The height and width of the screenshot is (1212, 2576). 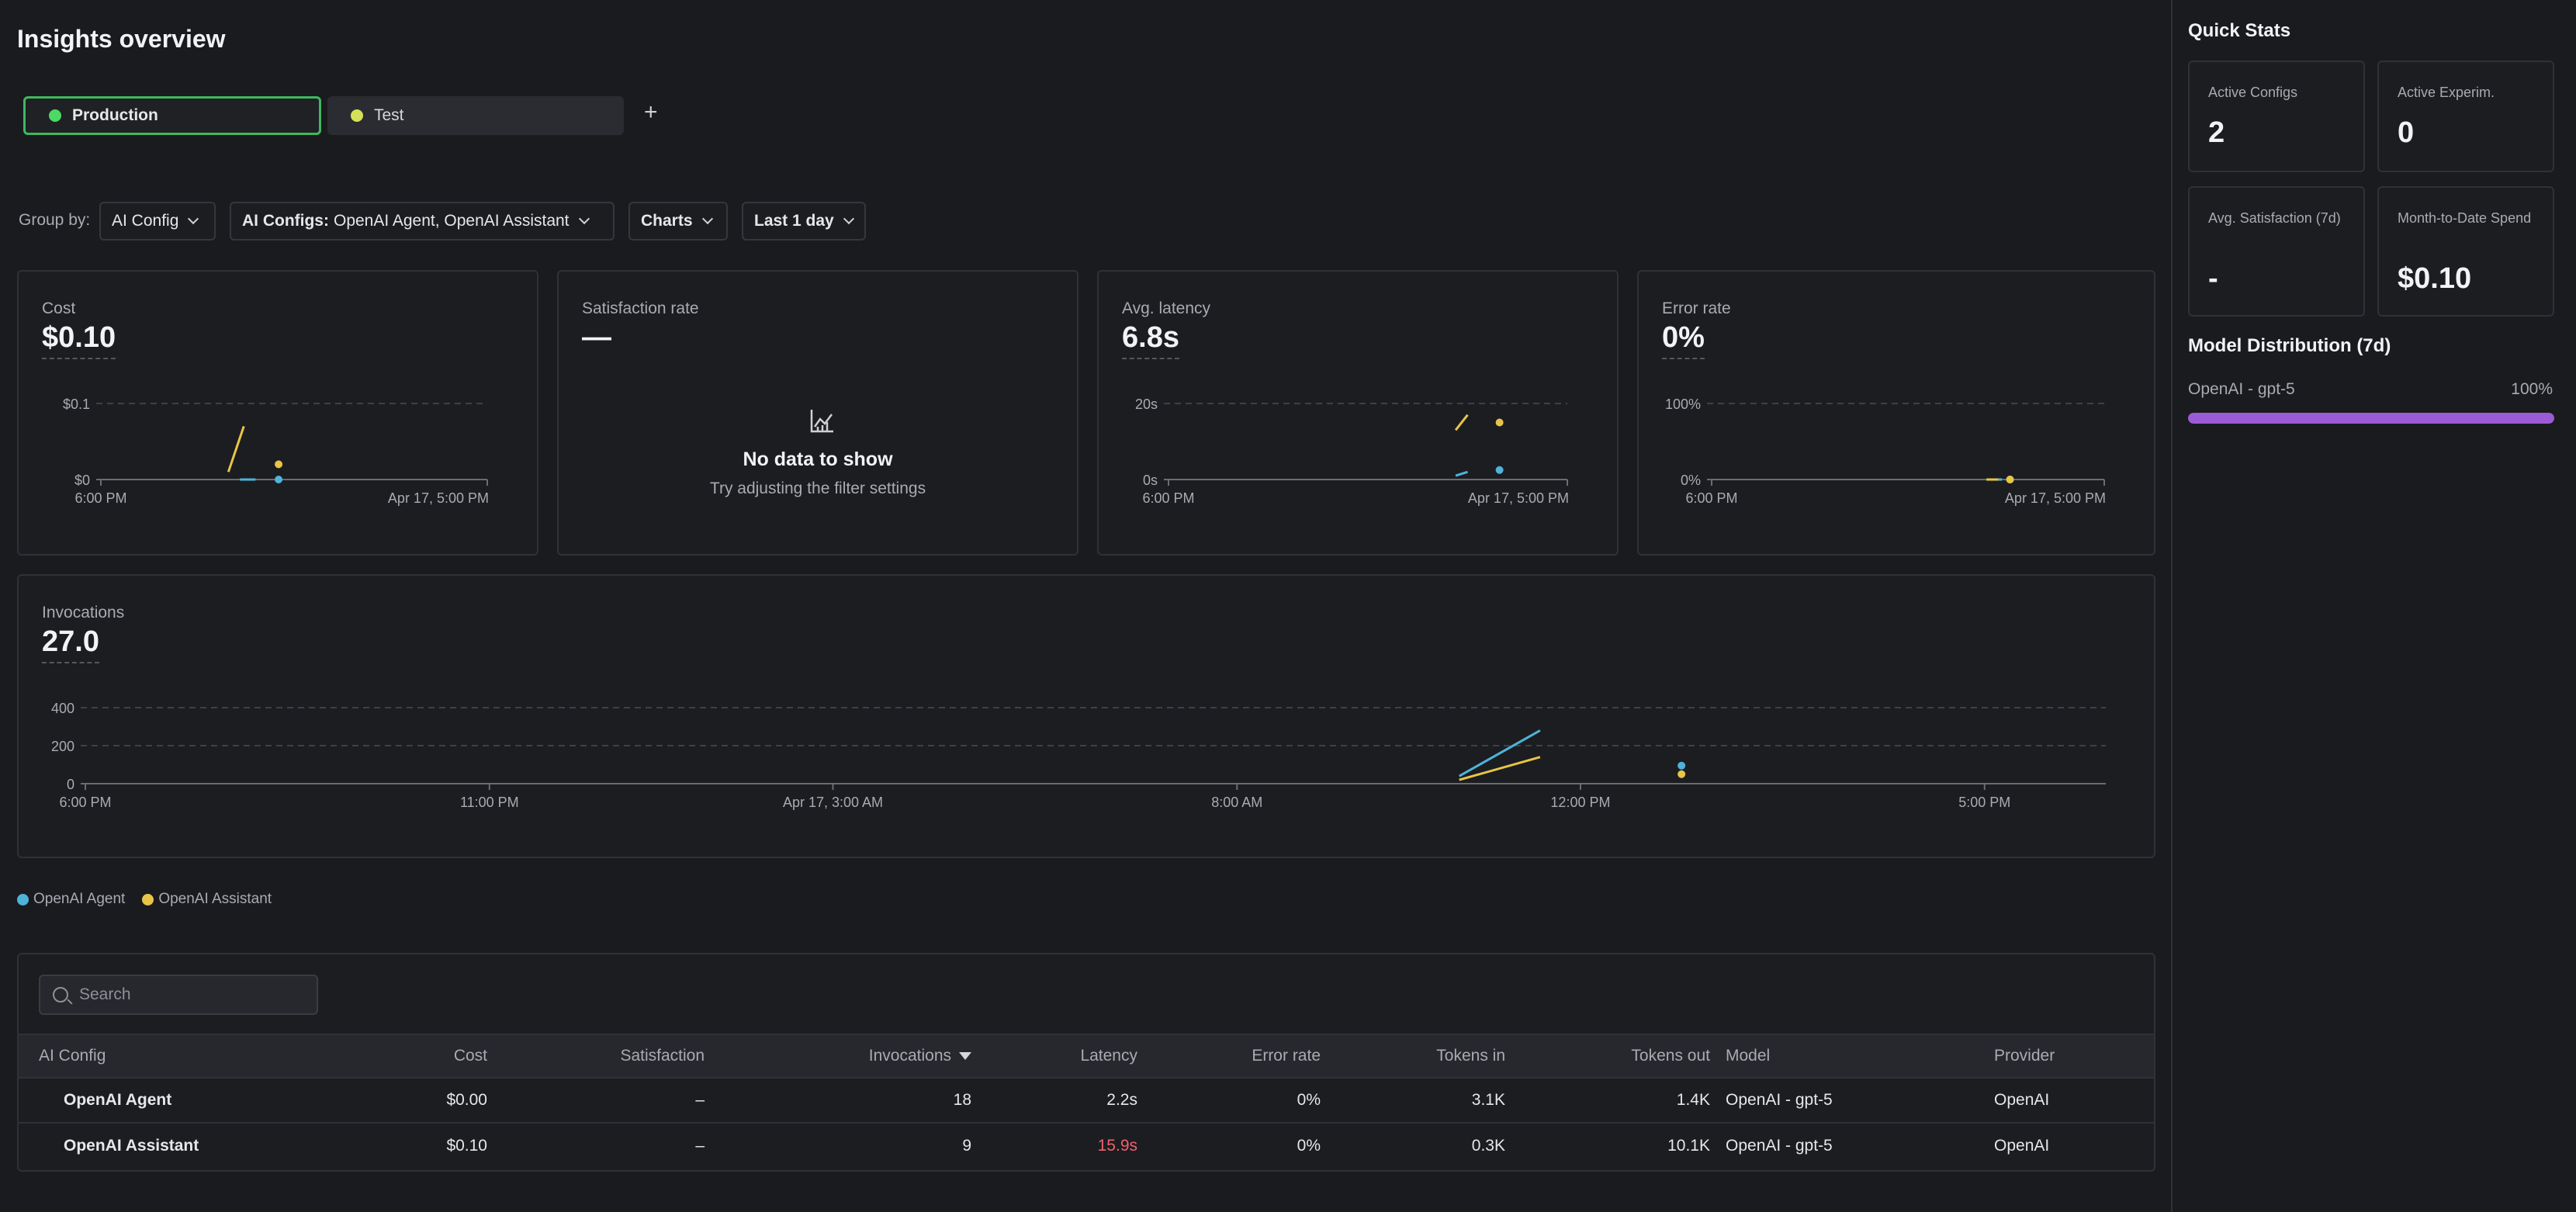 I want to click on y-tick-label: $0.1, so click(x=76, y=404).